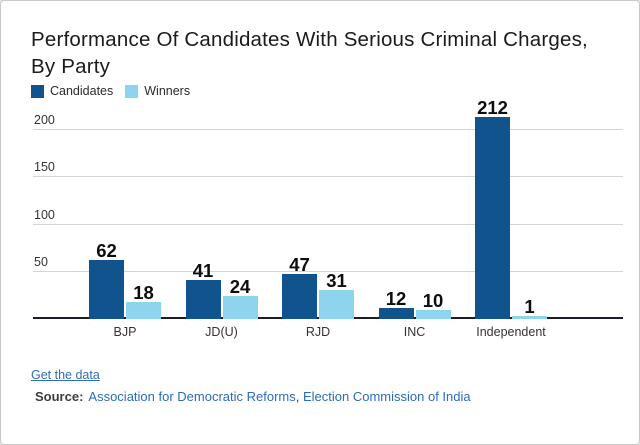  I want to click on bar-value-label: 62, so click(106, 250).